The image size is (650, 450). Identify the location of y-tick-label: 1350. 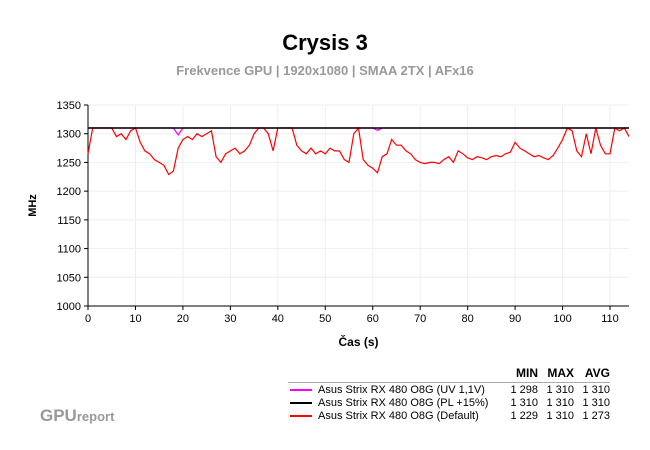
(69, 106).